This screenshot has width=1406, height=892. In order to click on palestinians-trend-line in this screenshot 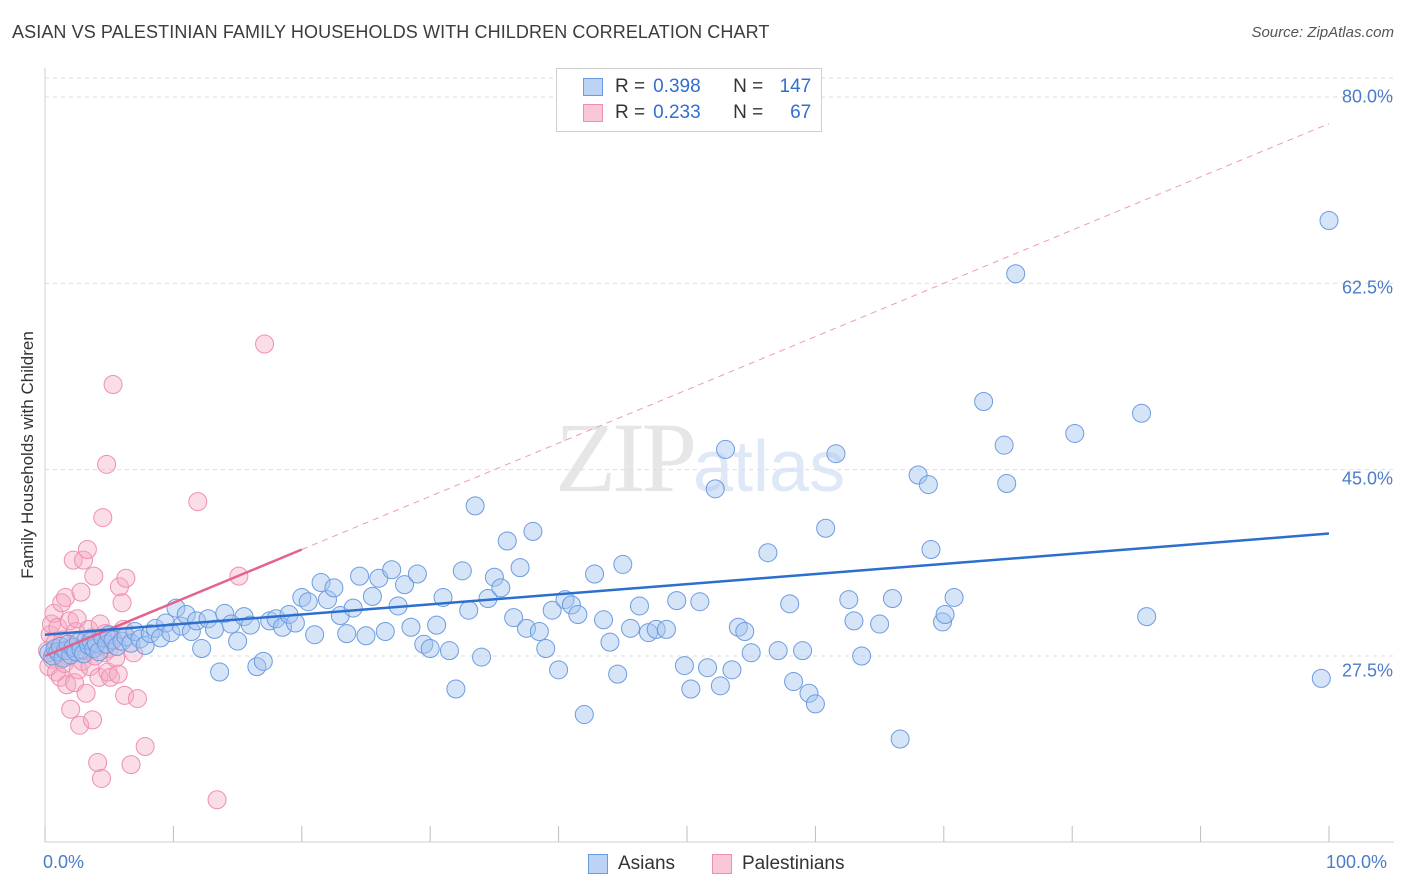, I will do `click(173, 603)`.